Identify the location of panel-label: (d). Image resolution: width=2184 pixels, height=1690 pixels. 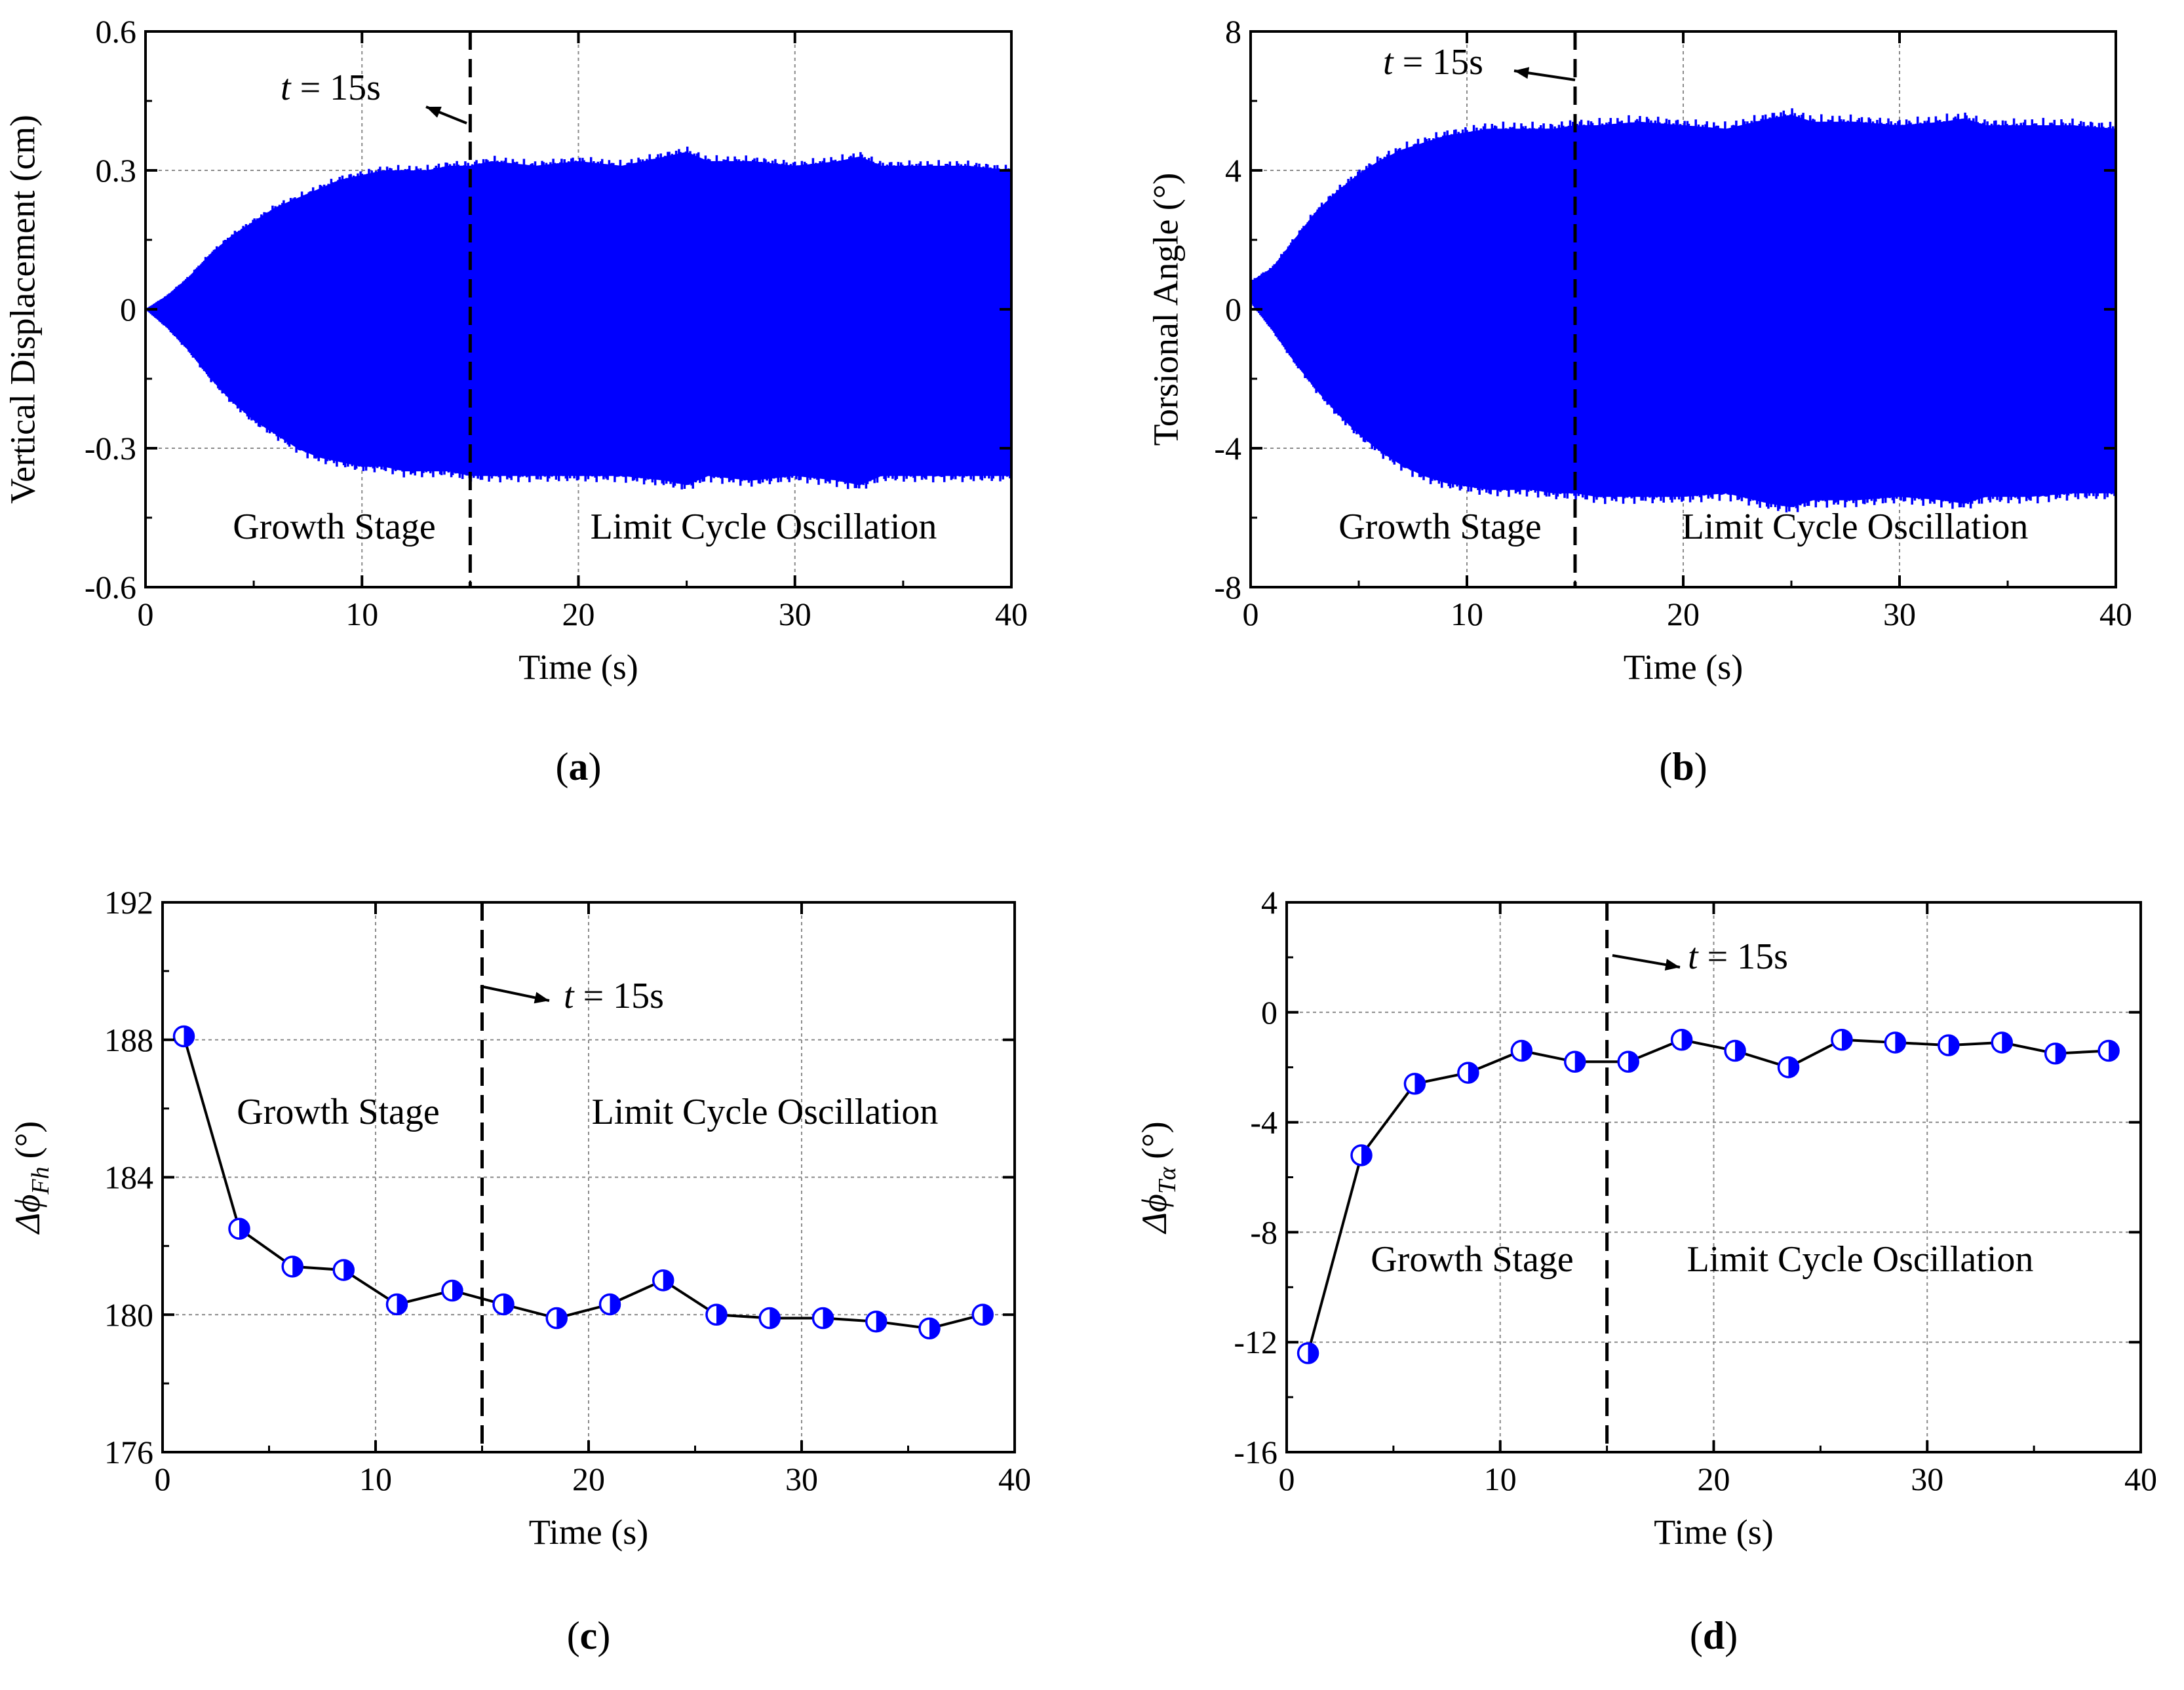
(1714, 1635).